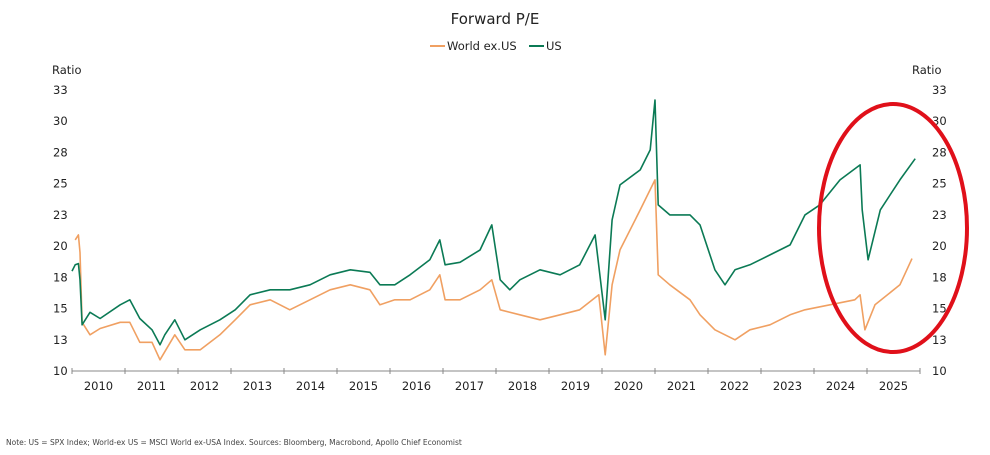  Describe the element at coordinates (204, 386) in the screenshot. I see `x-tick-label: 2012` at that location.